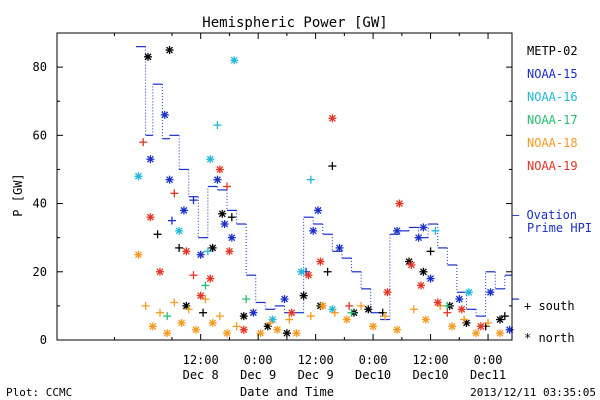  Describe the element at coordinates (40, 204) in the screenshot. I see `y-tick-label: 40` at that location.